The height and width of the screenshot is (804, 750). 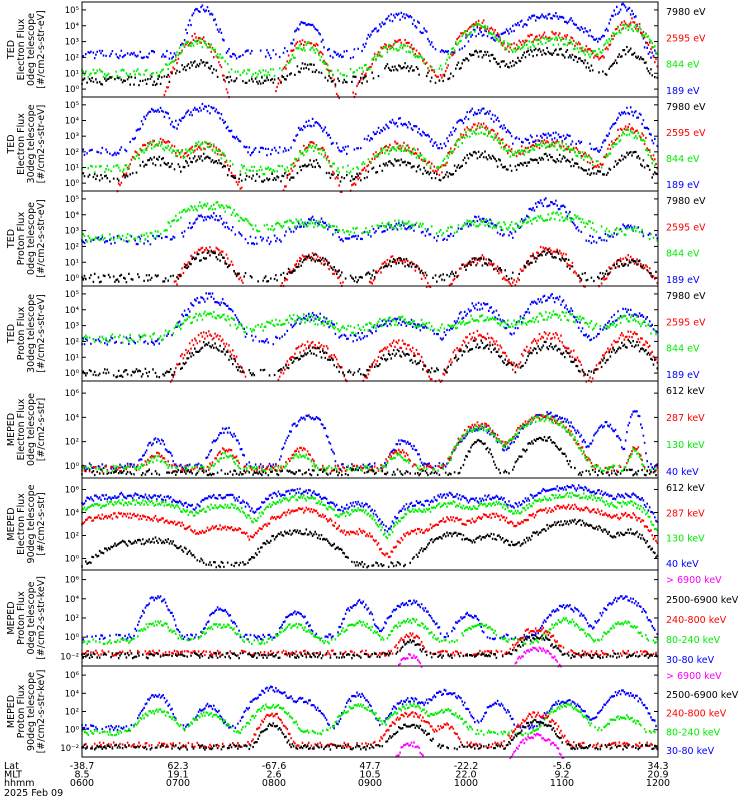 I want to click on x-tick-label: 19.1, so click(x=177, y=775).